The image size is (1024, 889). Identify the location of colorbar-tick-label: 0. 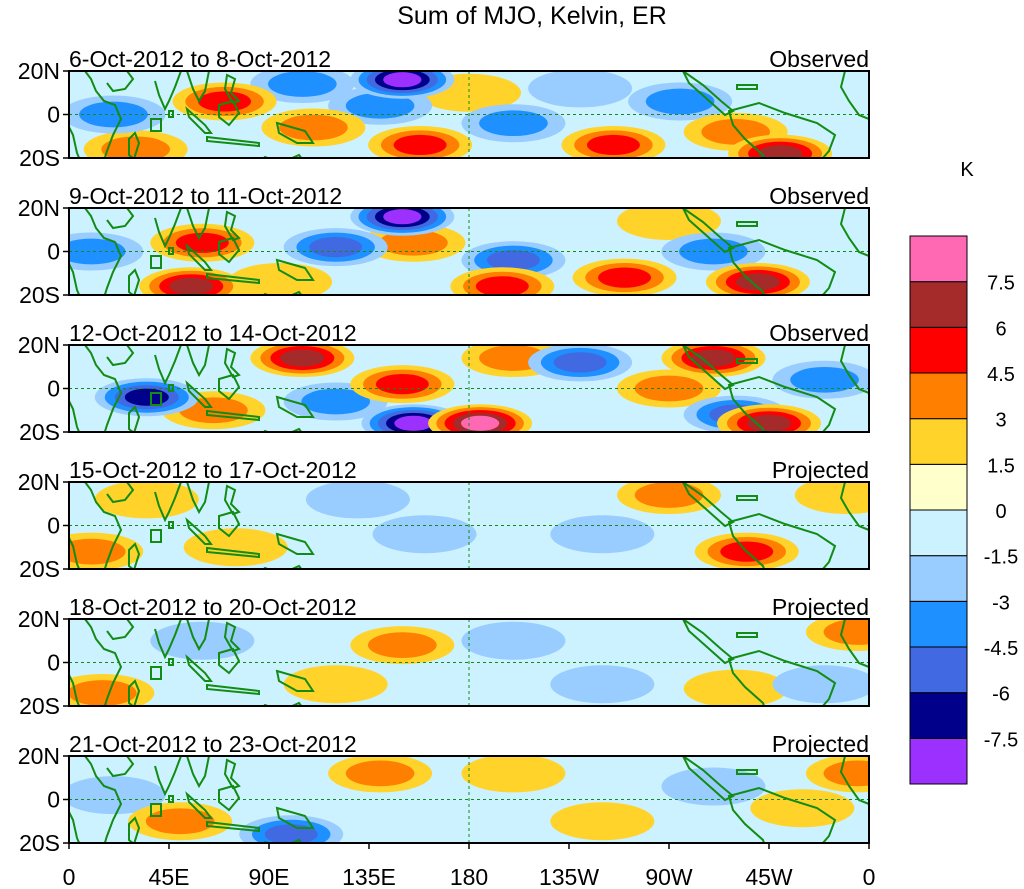
(1000, 512).